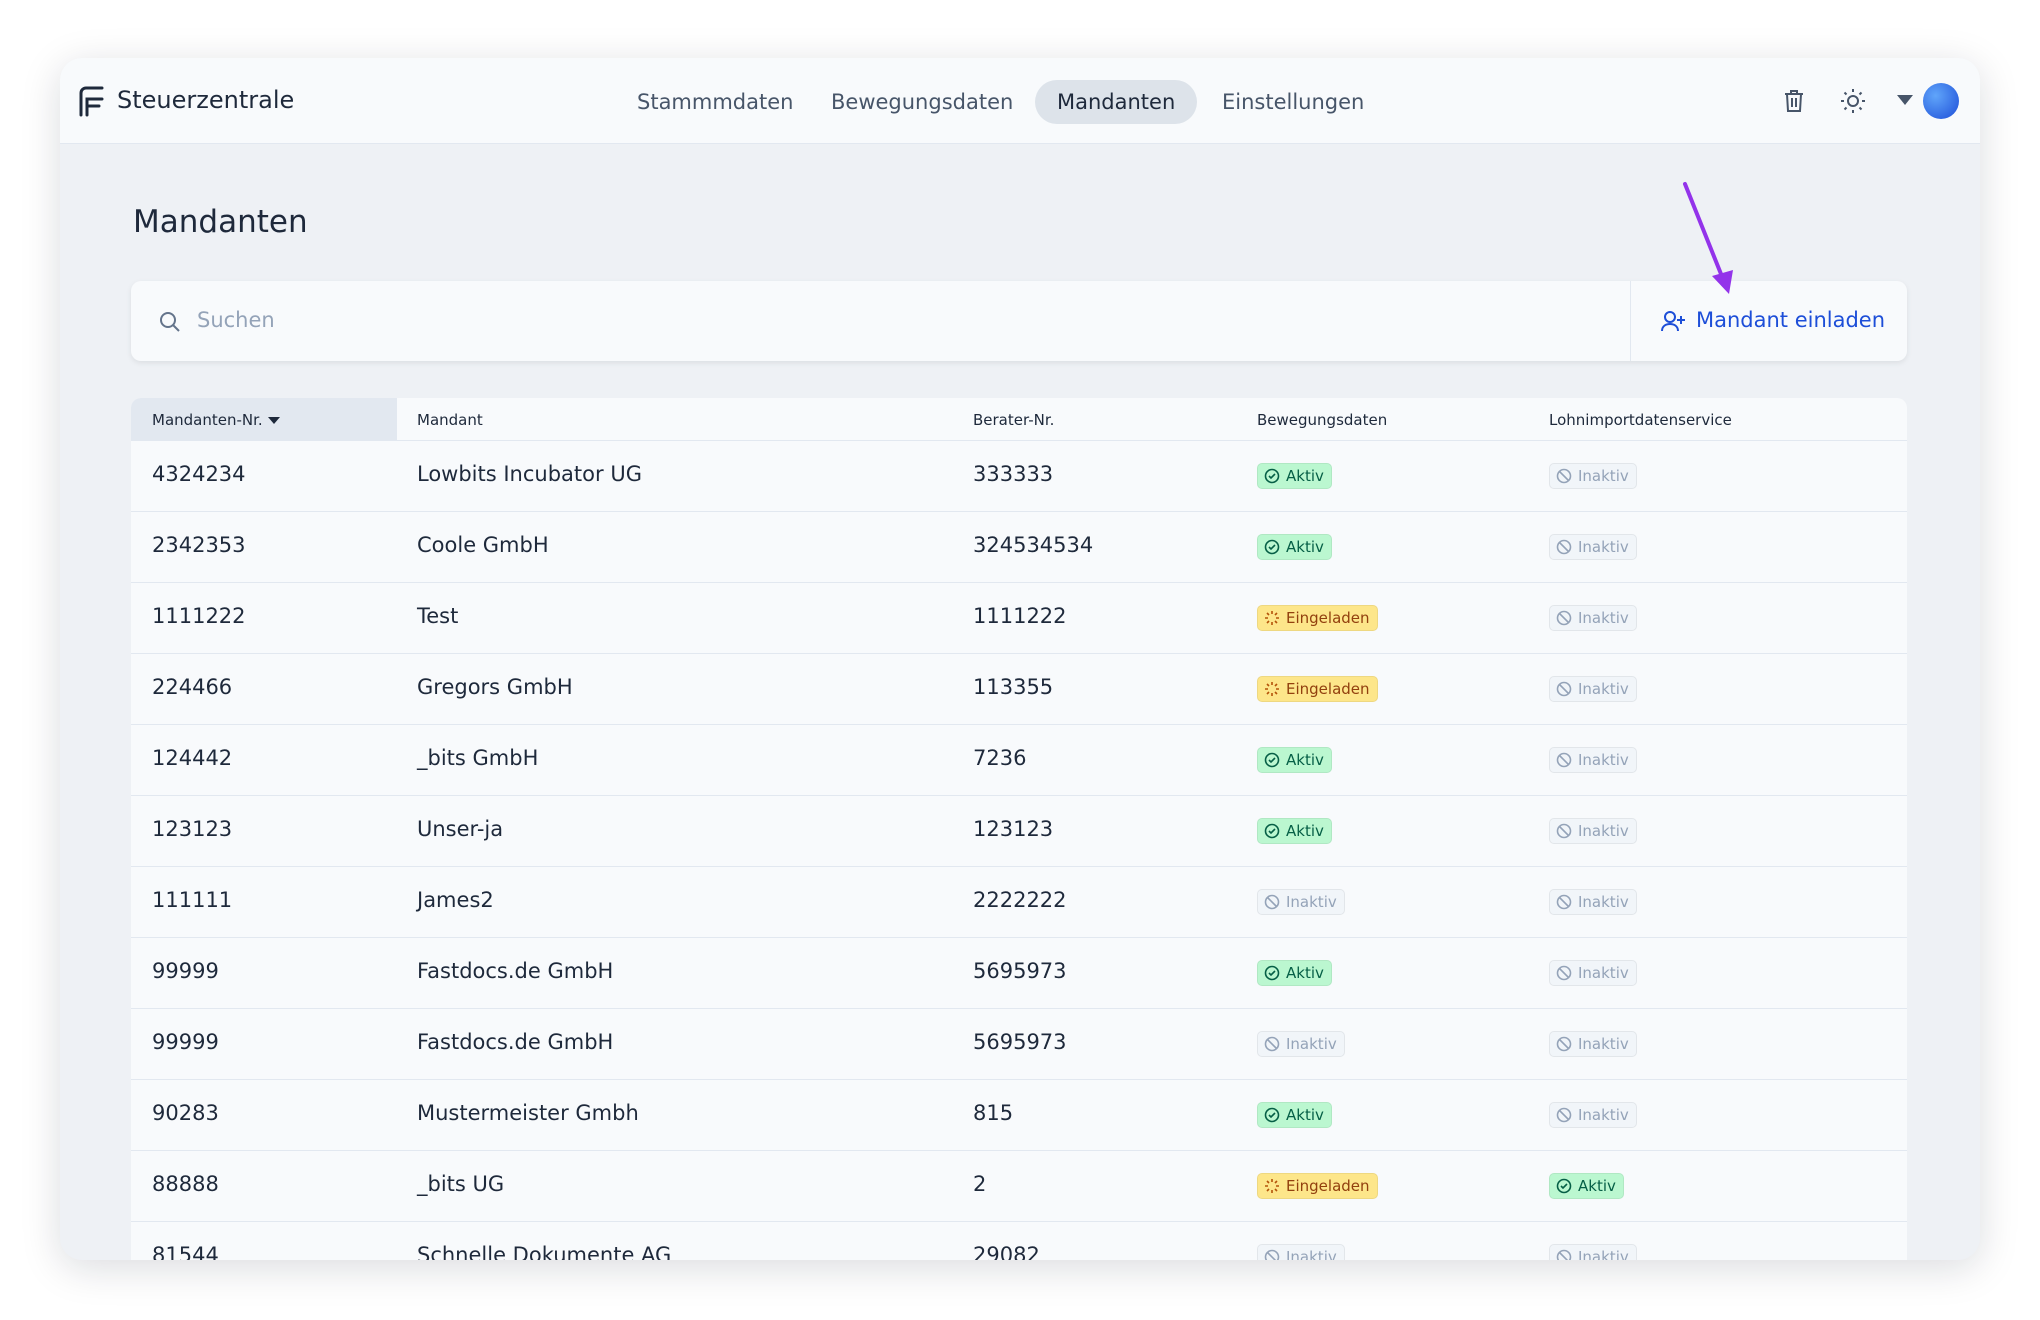  I want to click on page-title: Mandanten, so click(220, 222).